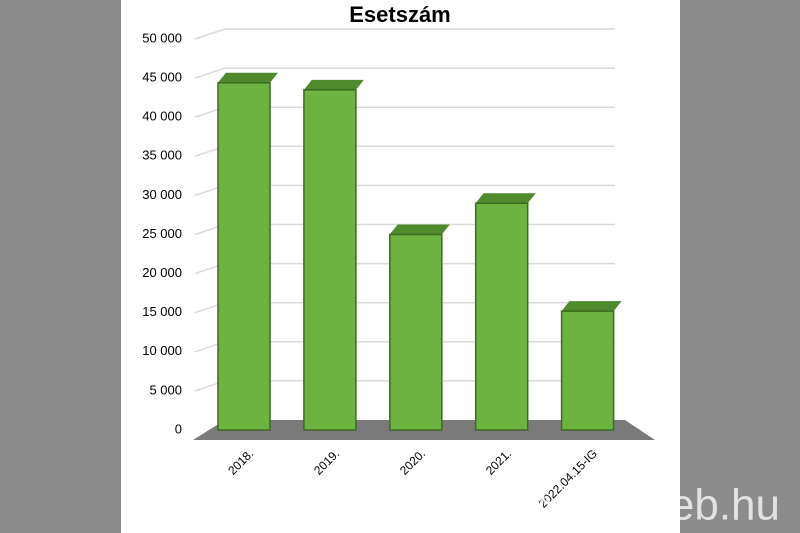 This screenshot has height=533, width=800. Describe the element at coordinates (178, 428) in the screenshot. I see `y-tick-label: 0` at that location.